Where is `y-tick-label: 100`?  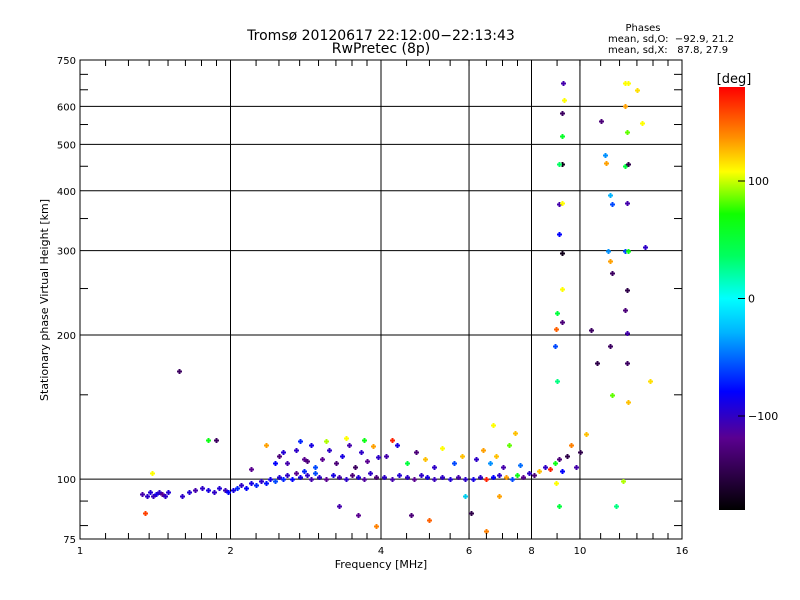
y-tick-label: 100 is located at coordinates (66, 480).